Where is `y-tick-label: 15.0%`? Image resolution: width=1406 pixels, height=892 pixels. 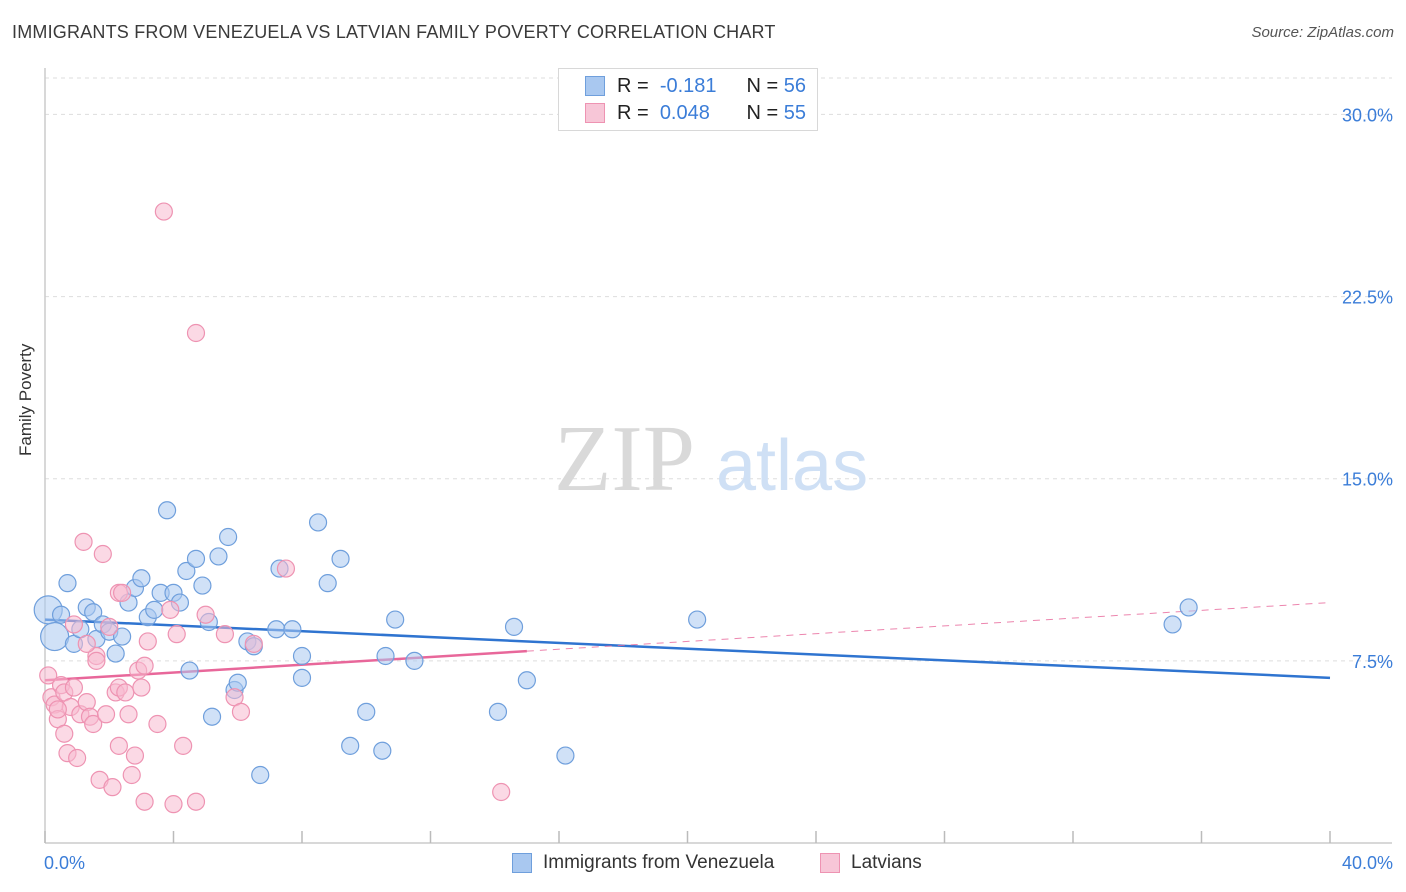
y-tick-label: 15.0% is located at coordinates (1367, 480).